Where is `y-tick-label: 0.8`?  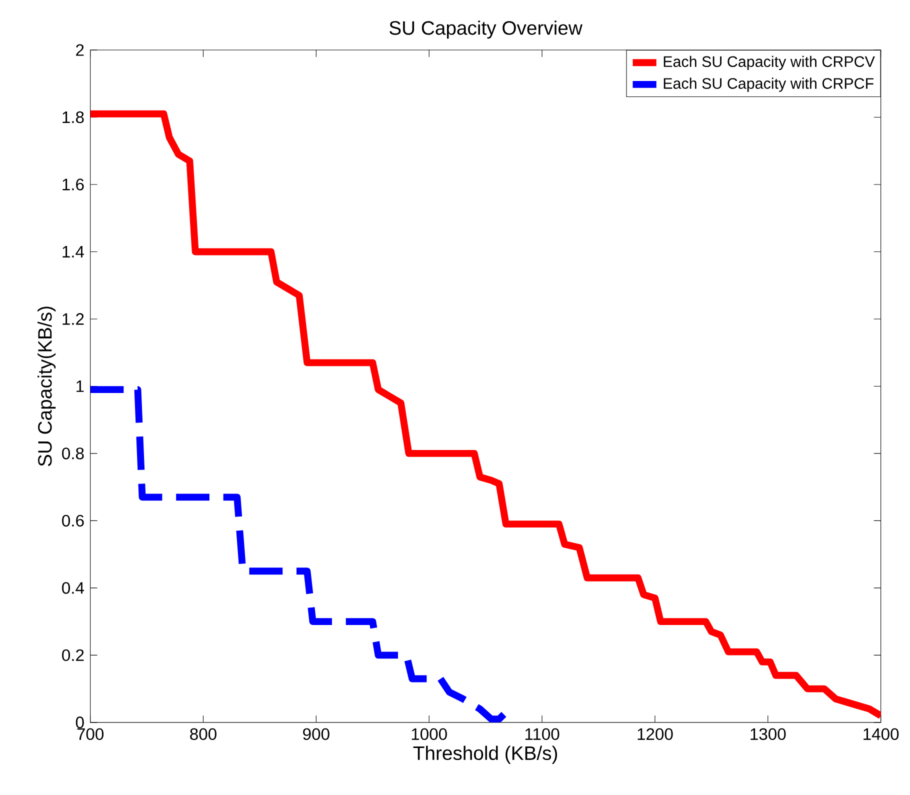
y-tick-label: 0.8 is located at coordinates (73, 454).